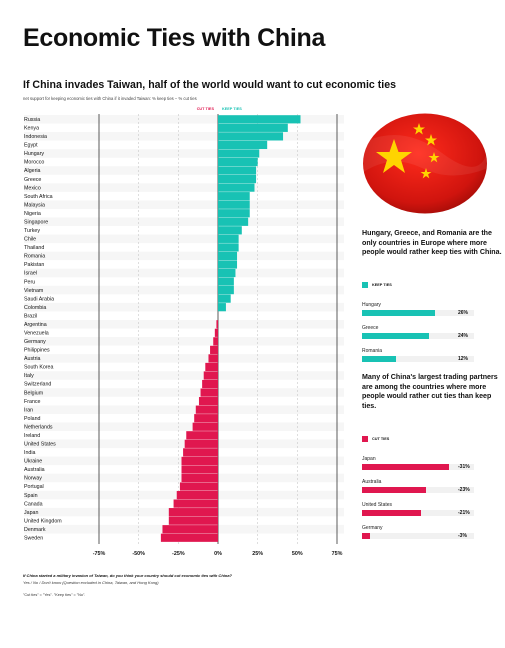 This screenshot has width=505, height=648. Describe the element at coordinates (257, 554) in the screenshot. I see `x-tick-label: 25%` at that location.